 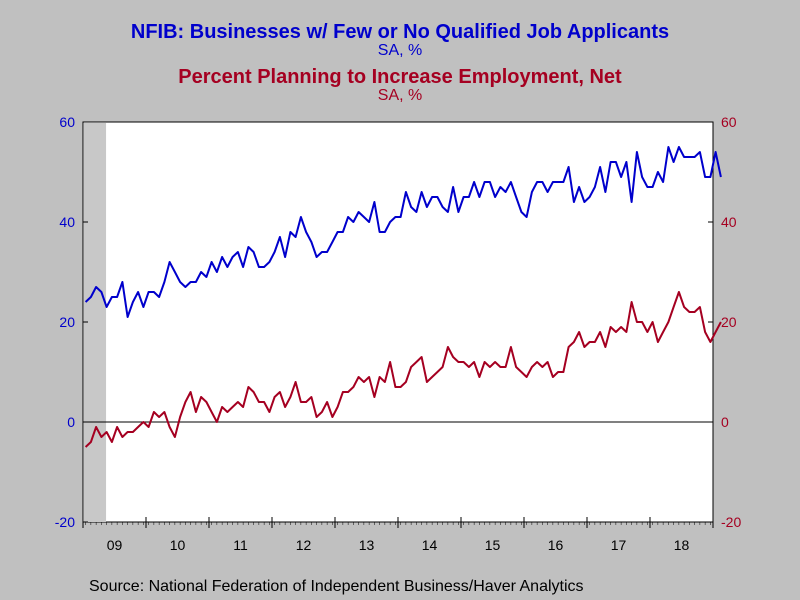 What do you see at coordinates (729, 122) in the screenshot?
I see `y-right-tick-label: 60` at bounding box center [729, 122].